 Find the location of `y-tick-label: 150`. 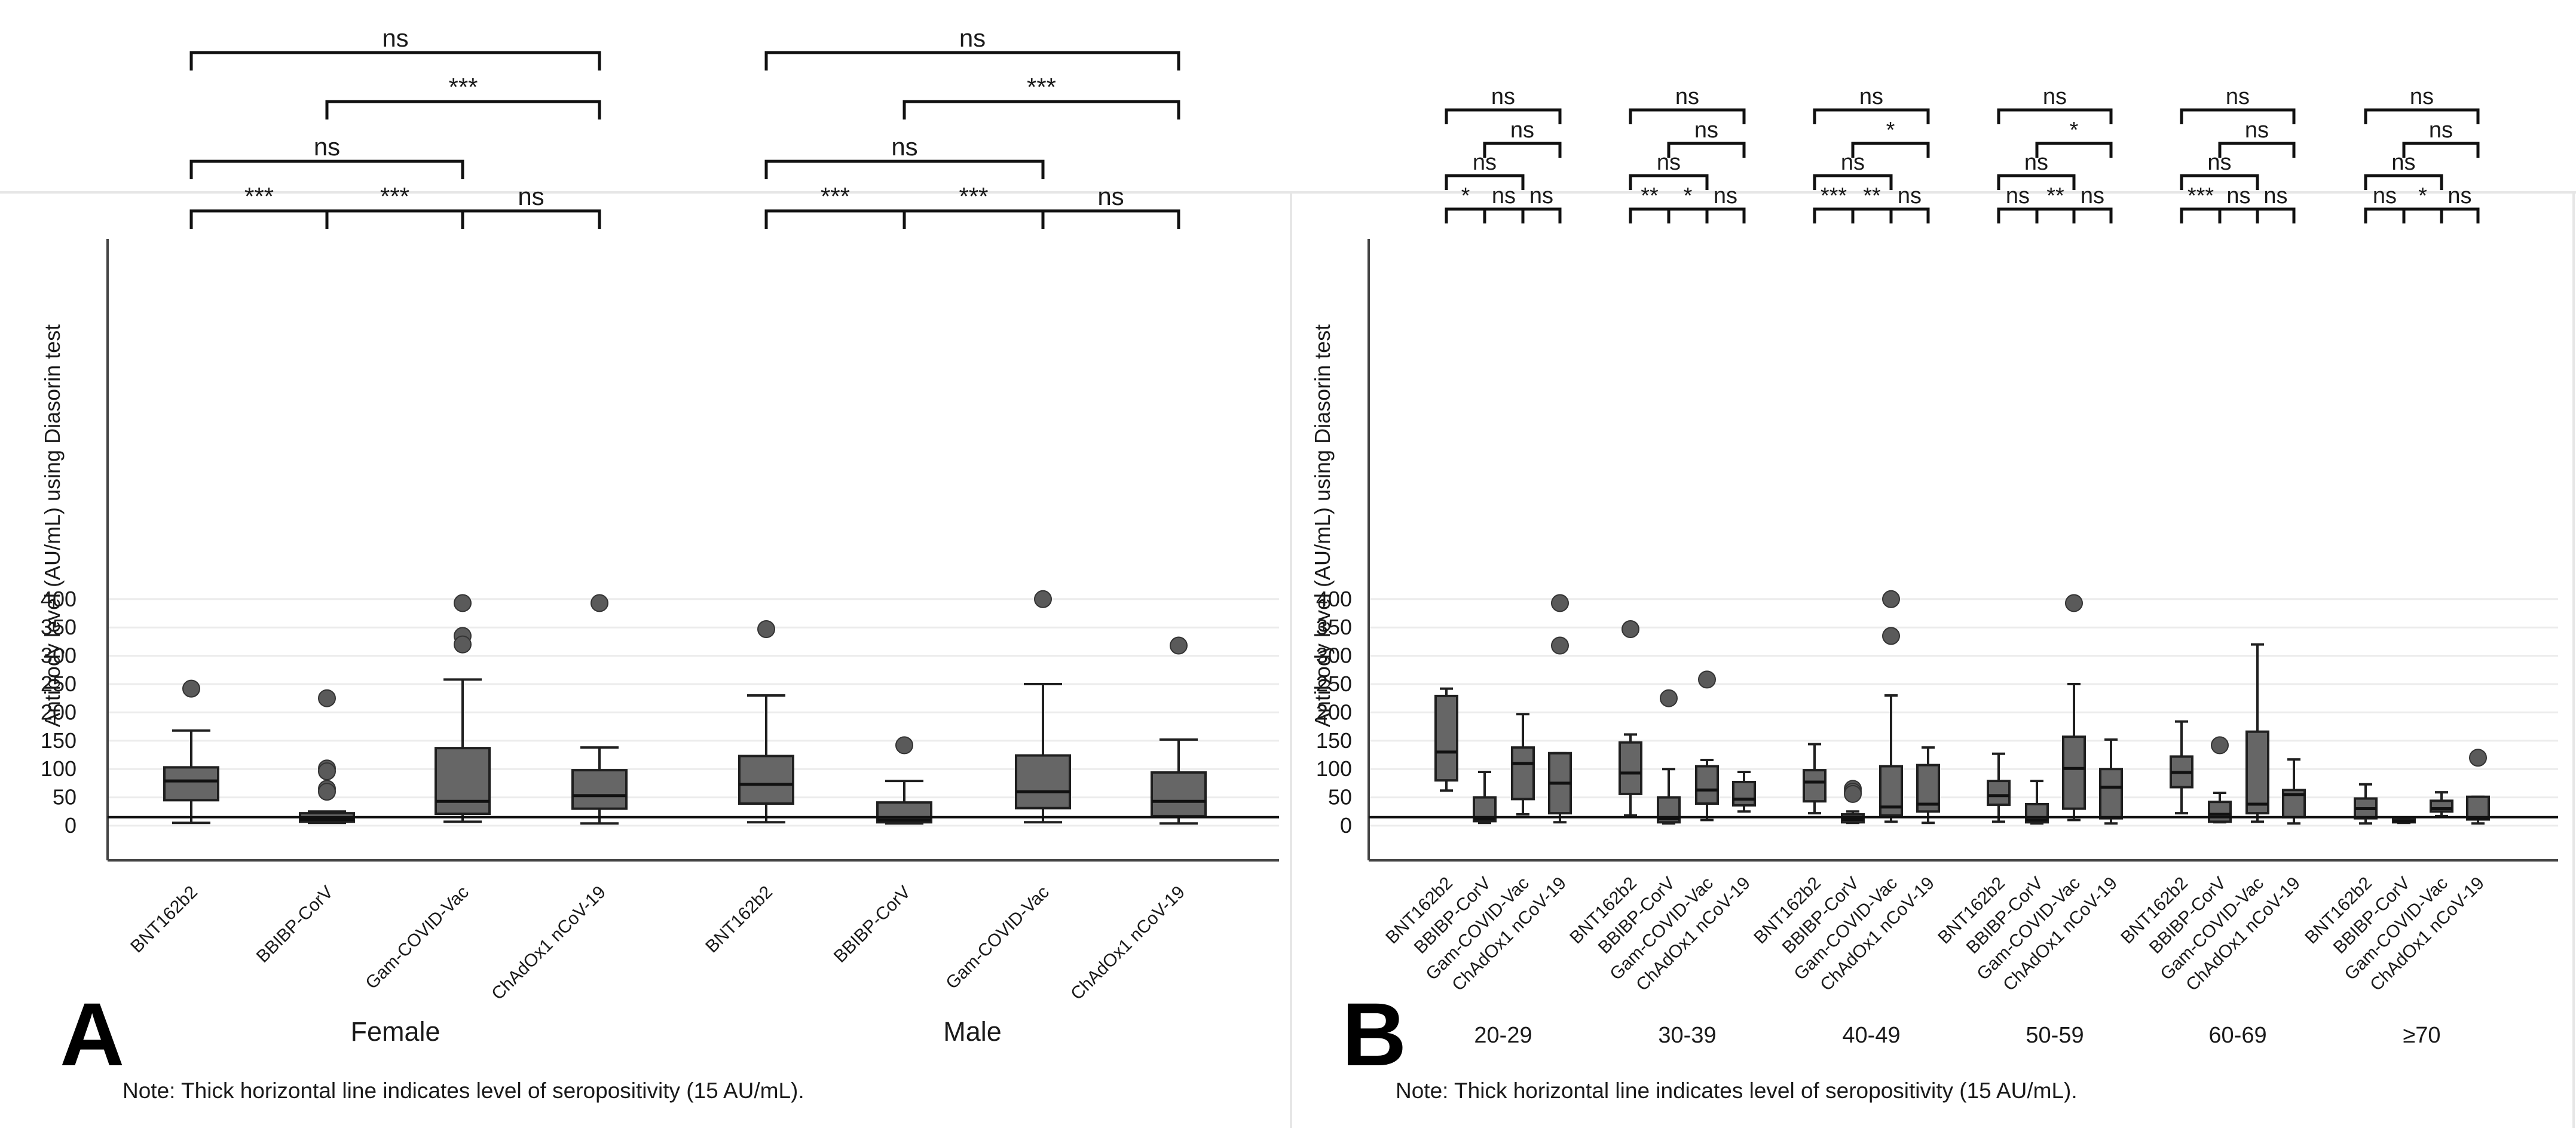

y-tick-label: 150 is located at coordinates (59, 740).